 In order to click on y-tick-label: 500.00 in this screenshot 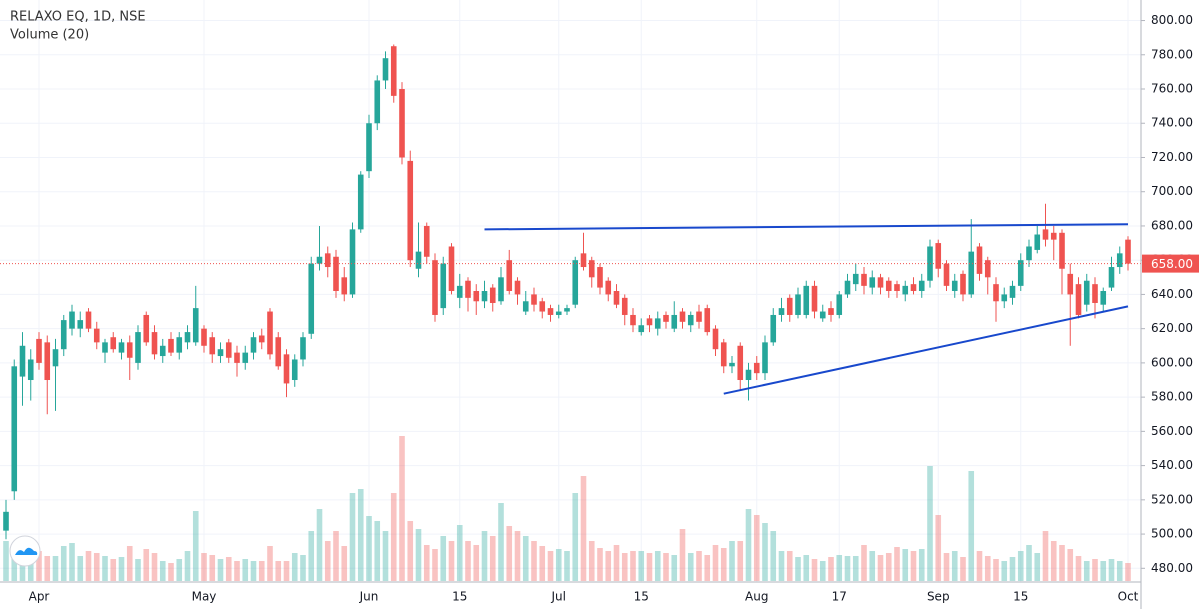, I will do `click(1172, 534)`.